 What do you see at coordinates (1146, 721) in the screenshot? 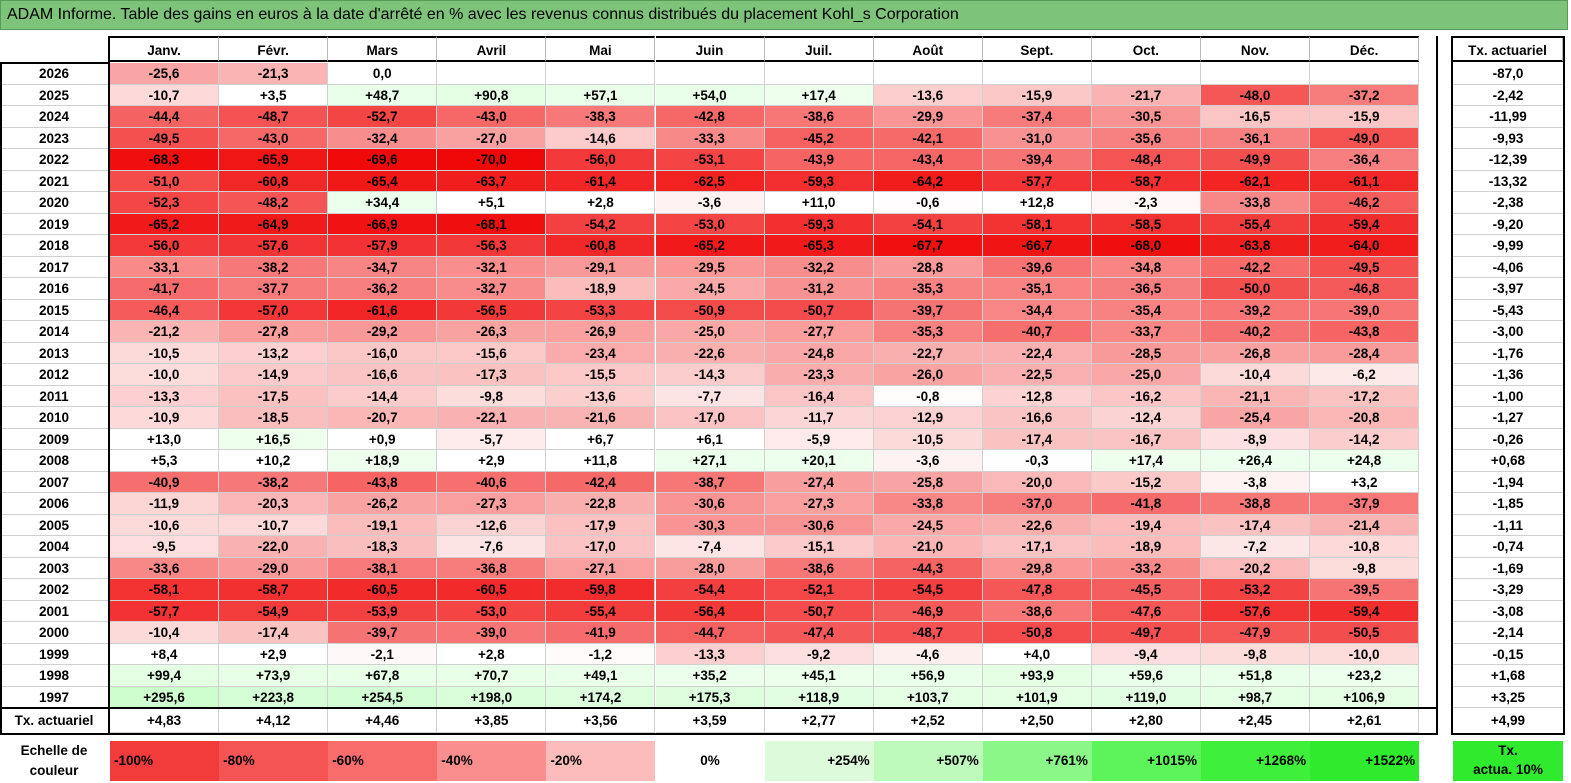
I see `summary-cell: +2,80` at bounding box center [1146, 721].